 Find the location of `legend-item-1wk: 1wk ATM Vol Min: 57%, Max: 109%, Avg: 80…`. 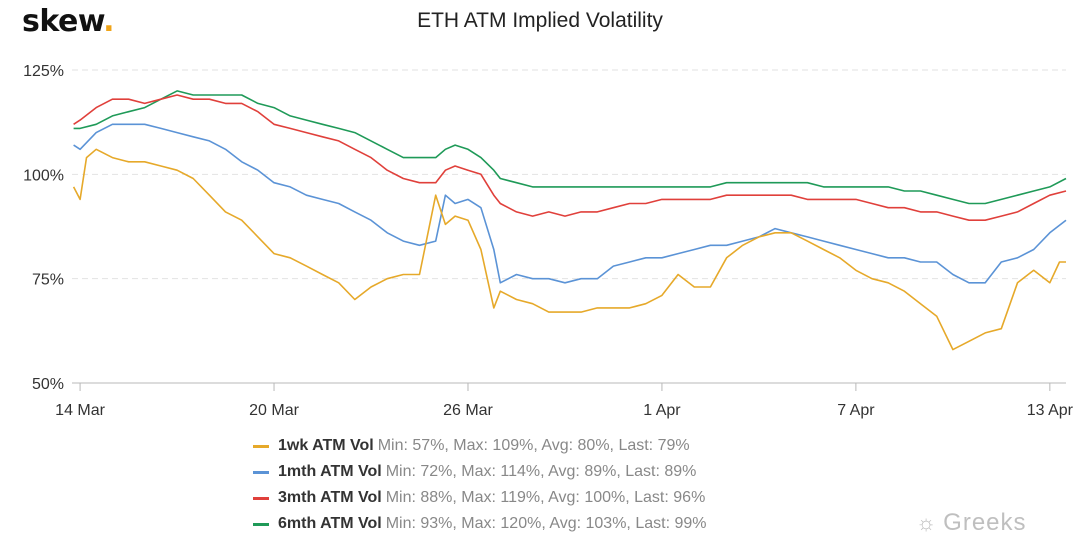

legend-item-1wk: 1wk ATM Vol Min: 57%, Max: 109%, Avg: 80… is located at coordinates (479, 446).